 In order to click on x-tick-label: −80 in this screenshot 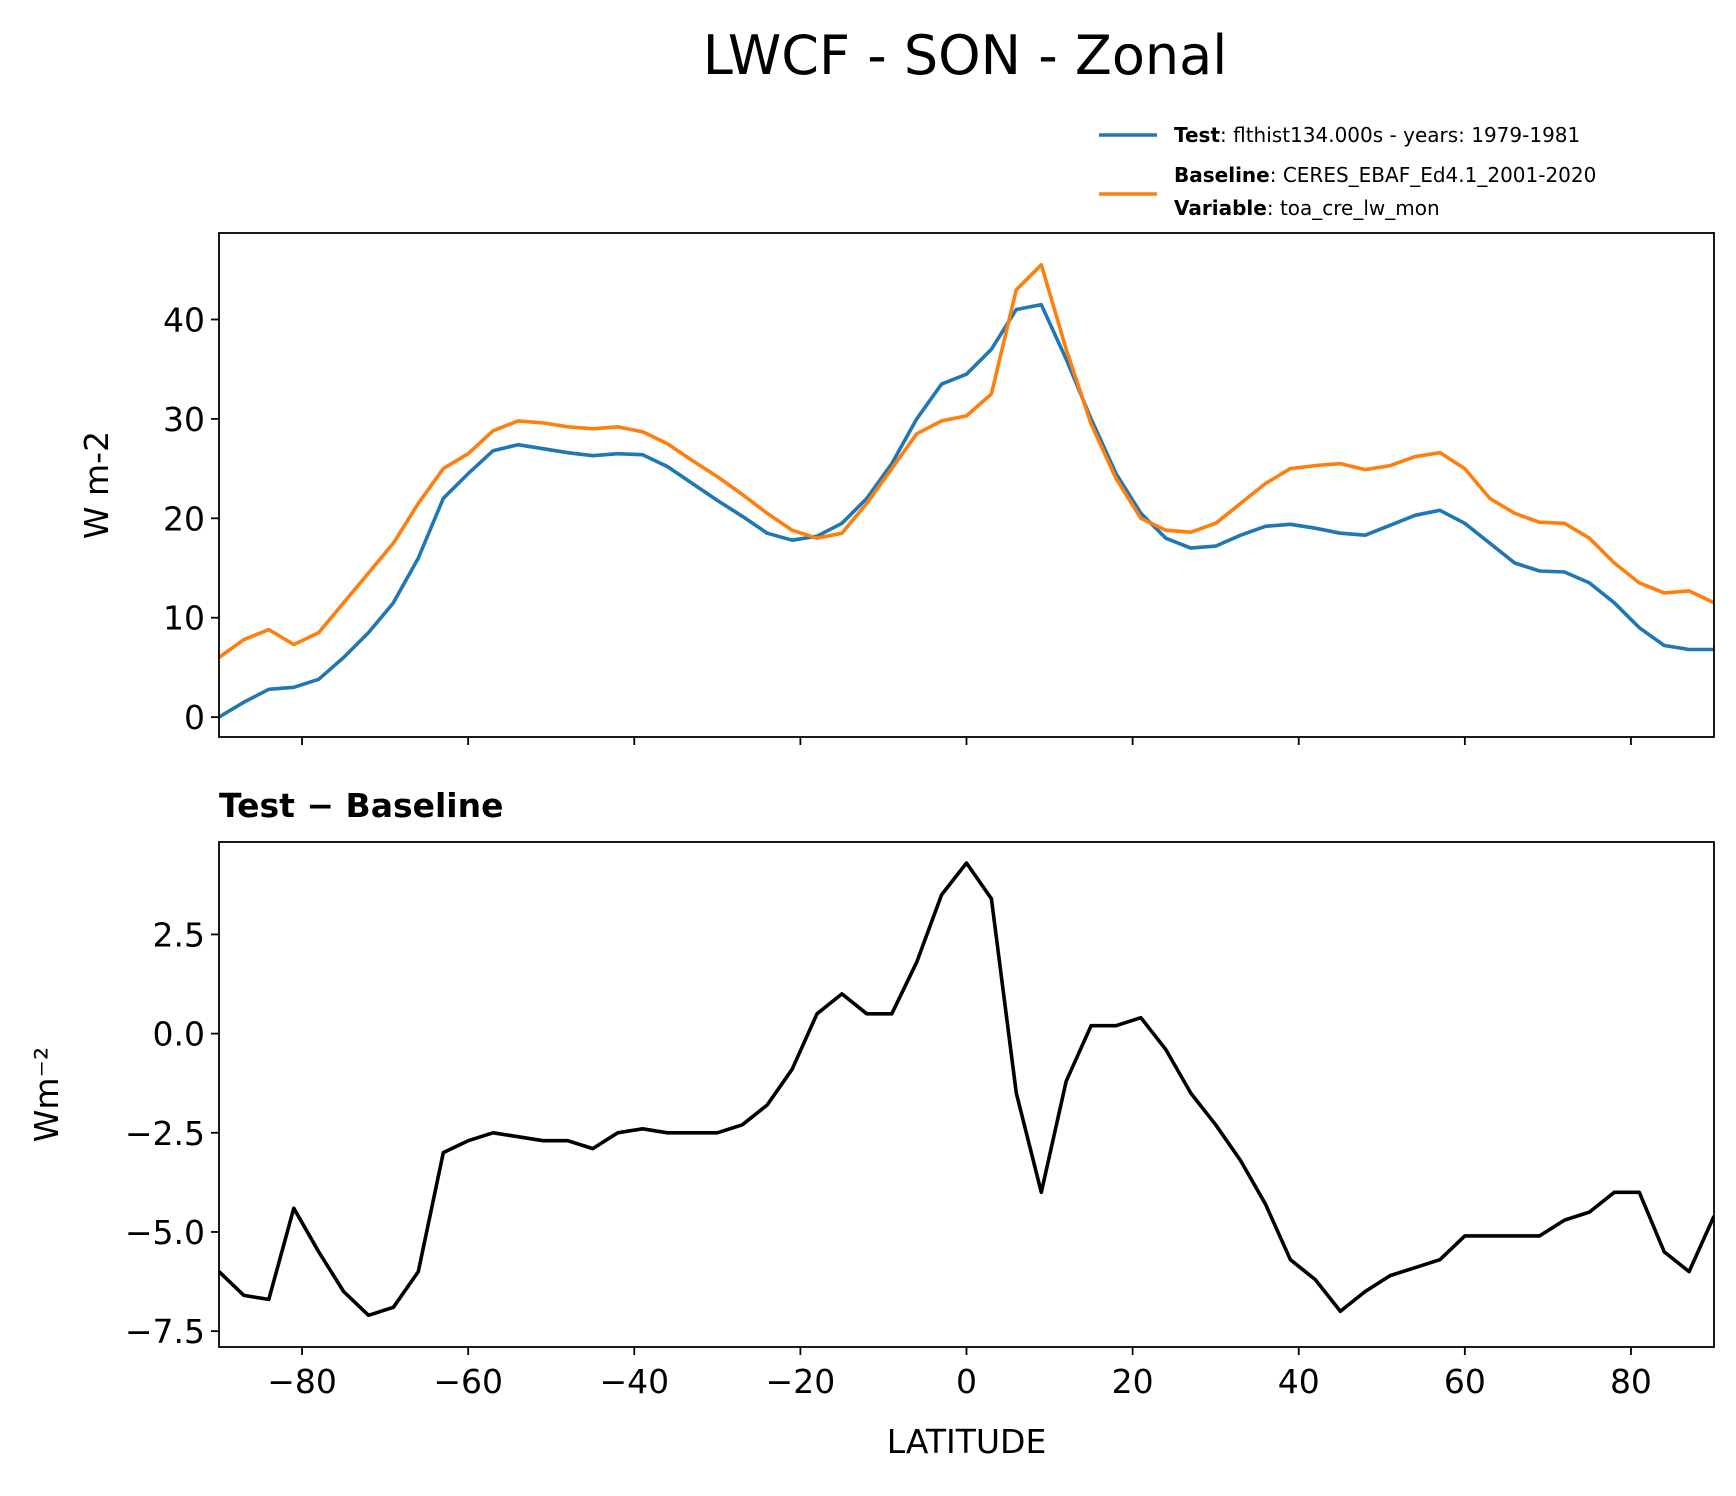, I will do `click(302, 1381)`.